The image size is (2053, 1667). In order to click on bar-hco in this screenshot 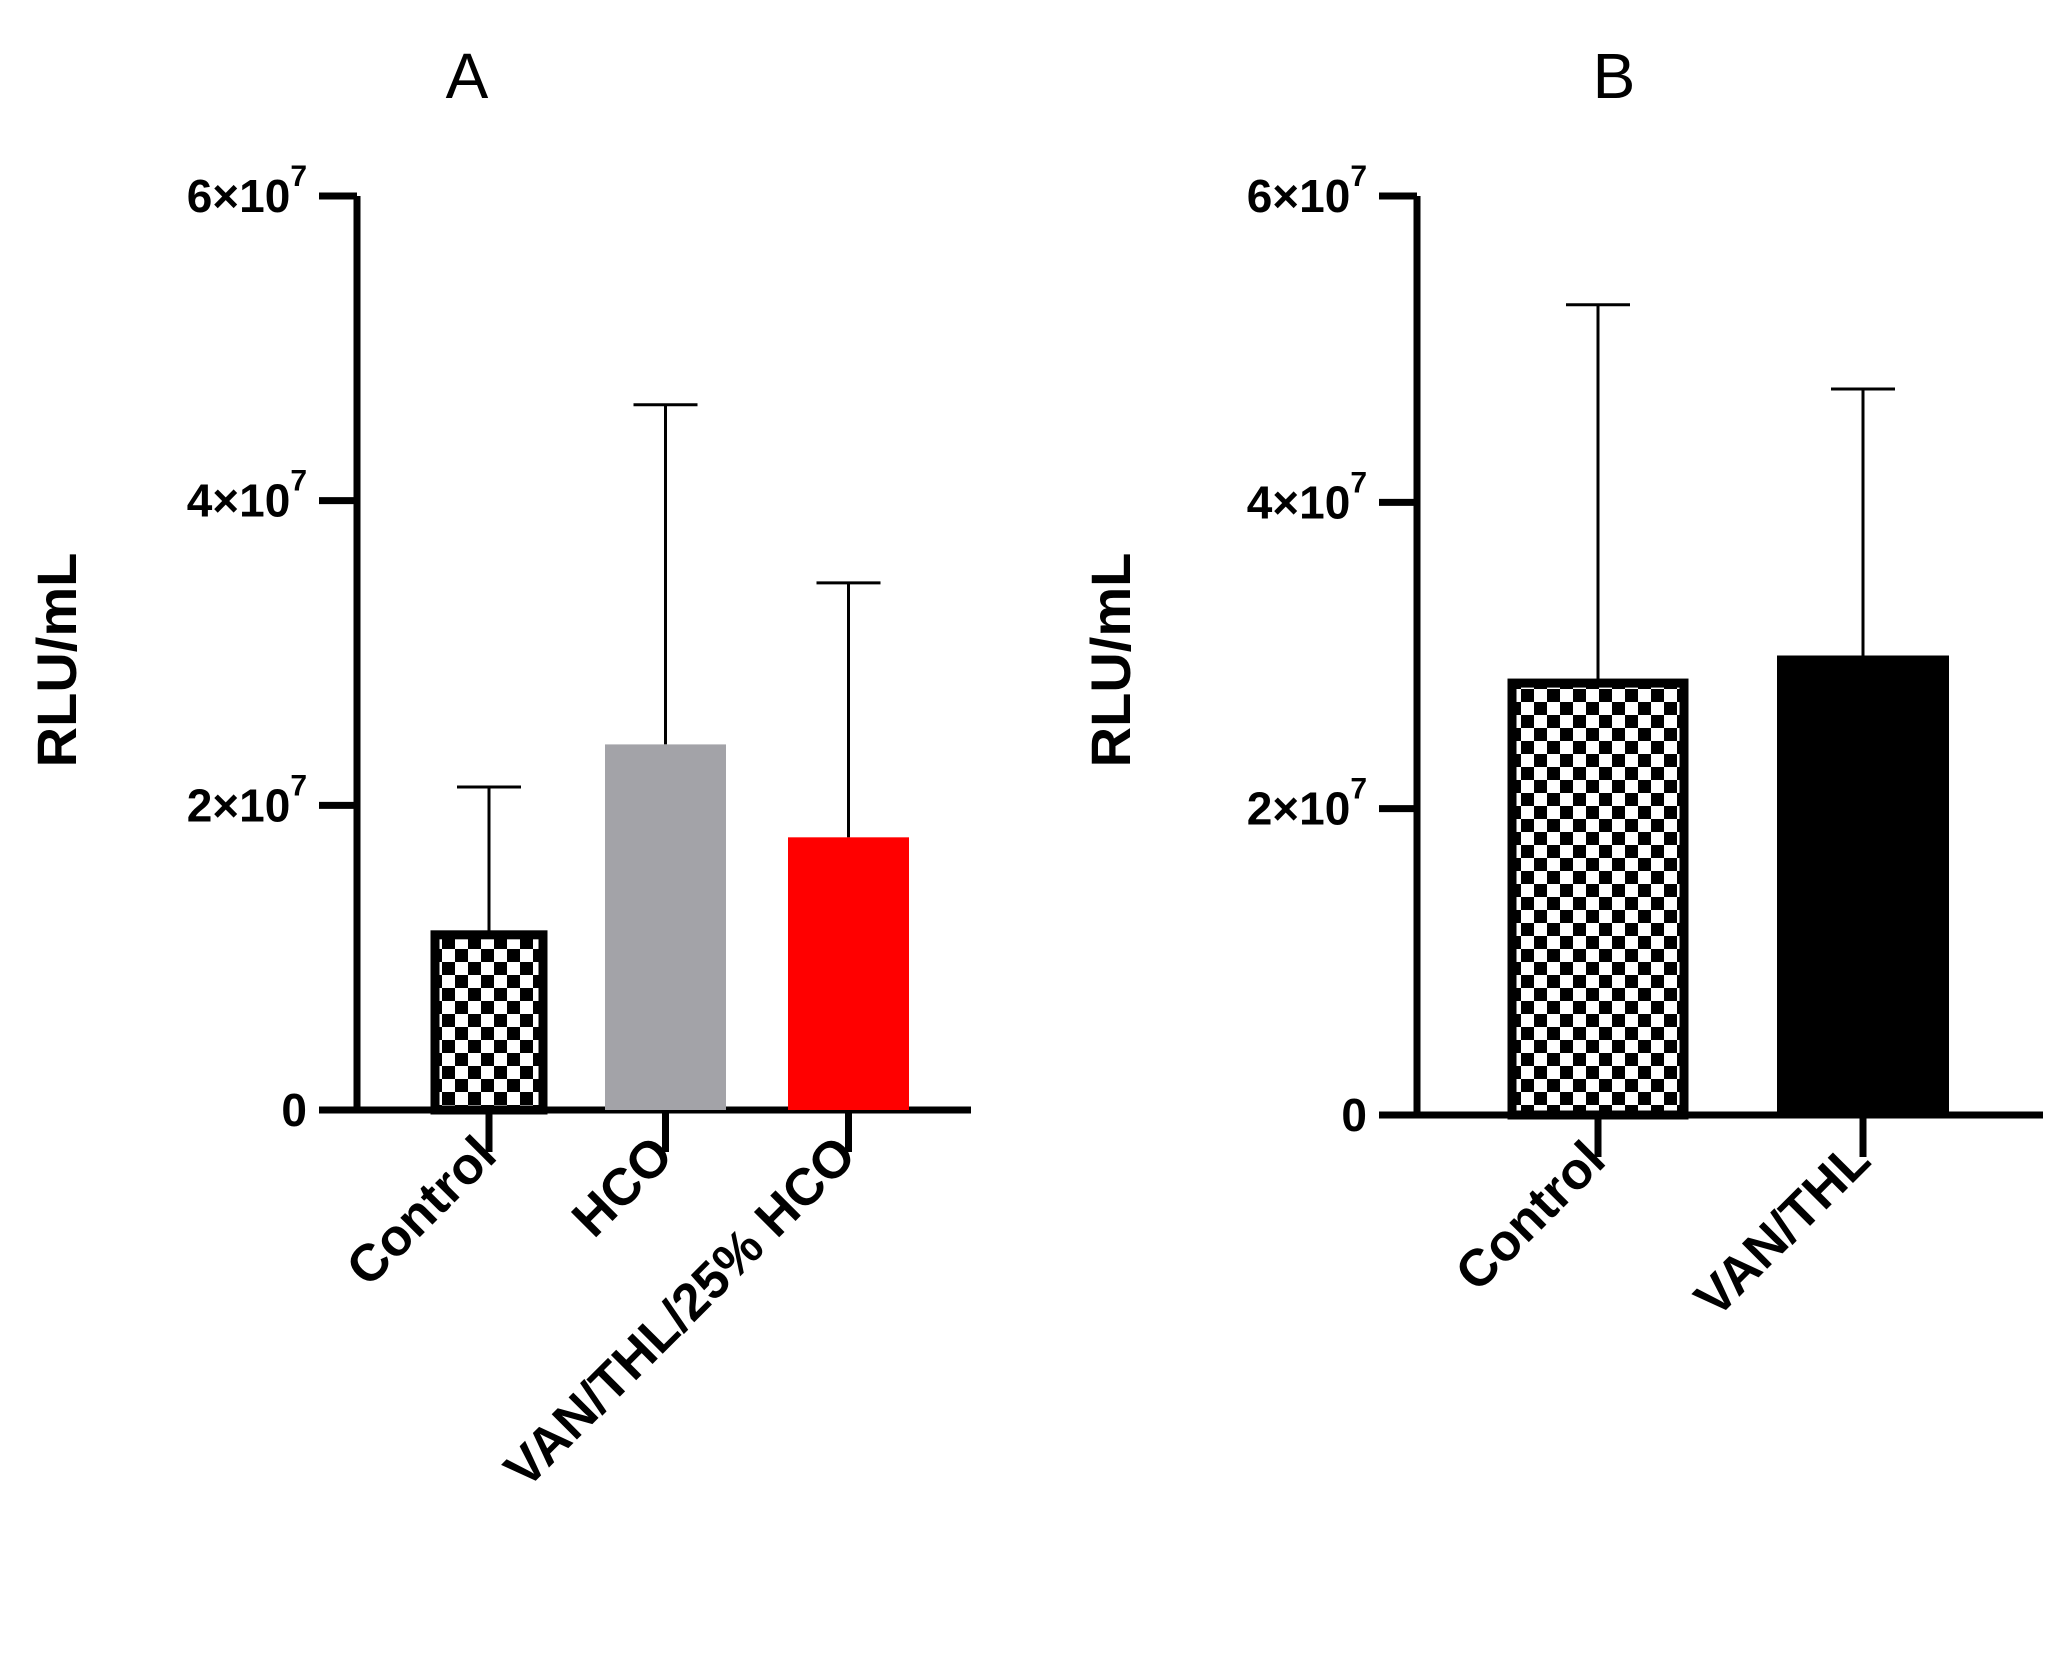, I will do `click(665, 927)`.